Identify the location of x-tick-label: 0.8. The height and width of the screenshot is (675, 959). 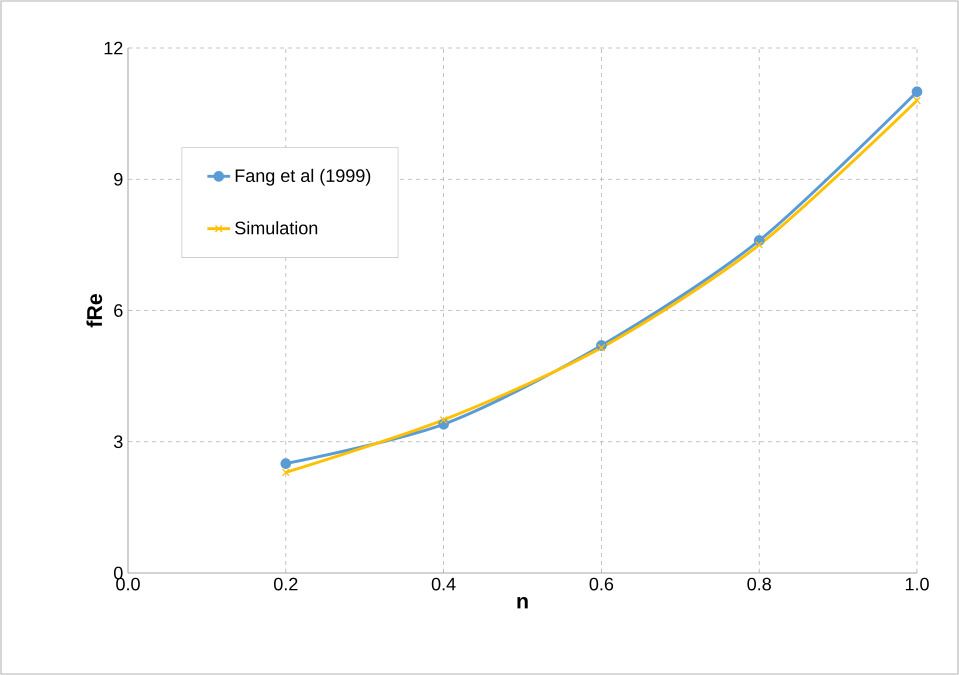
(759, 584).